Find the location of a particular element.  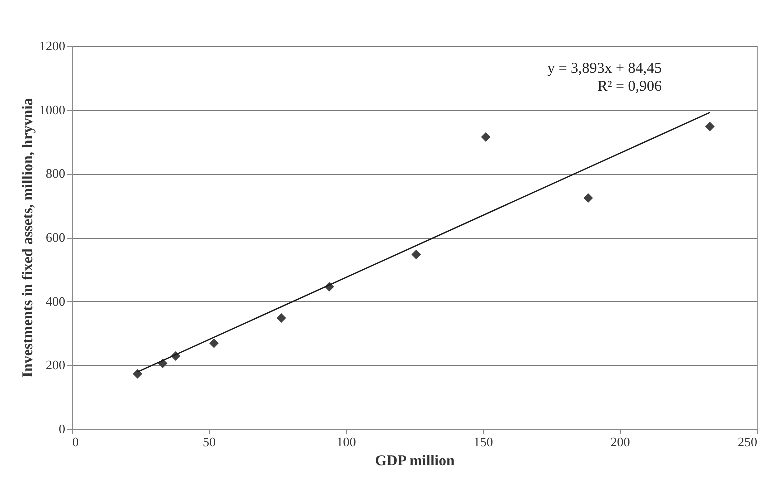

x-tick-label: 200 is located at coordinates (620, 442).